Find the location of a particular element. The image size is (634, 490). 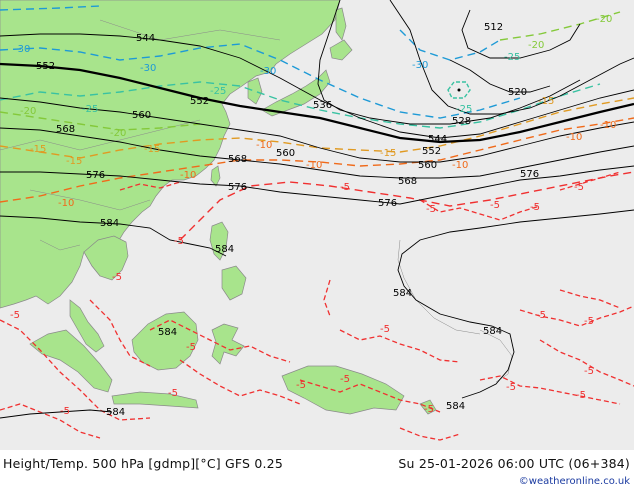

land-sulawesi is located at coordinates (228, 344).